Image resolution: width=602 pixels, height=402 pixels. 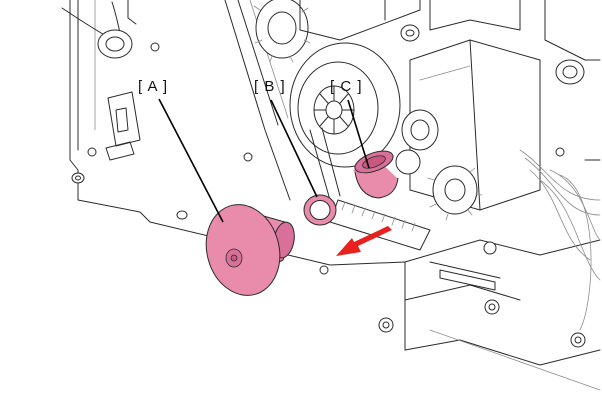 What do you see at coordinates (376, 174) in the screenshot?
I see `part-c-bushing` at bounding box center [376, 174].